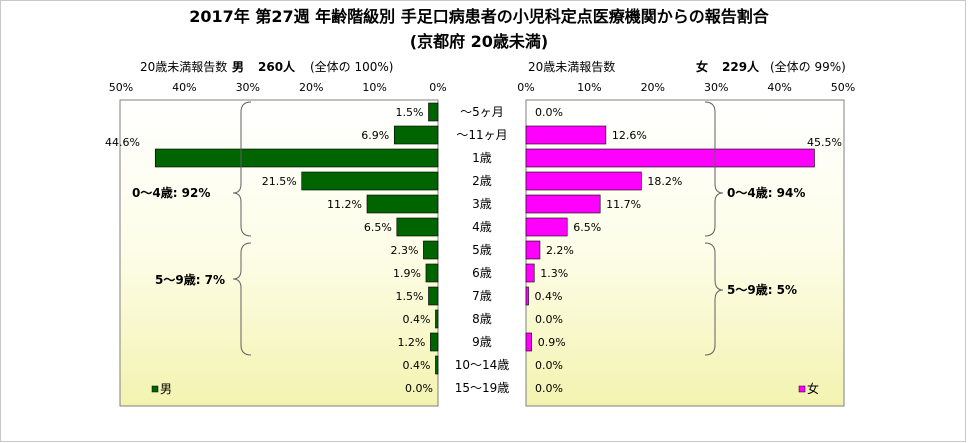 The image size is (968, 443). What do you see at coordinates (482, 158) in the screenshot?
I see `category-label: 1歳` at bounding box center [482, 158].